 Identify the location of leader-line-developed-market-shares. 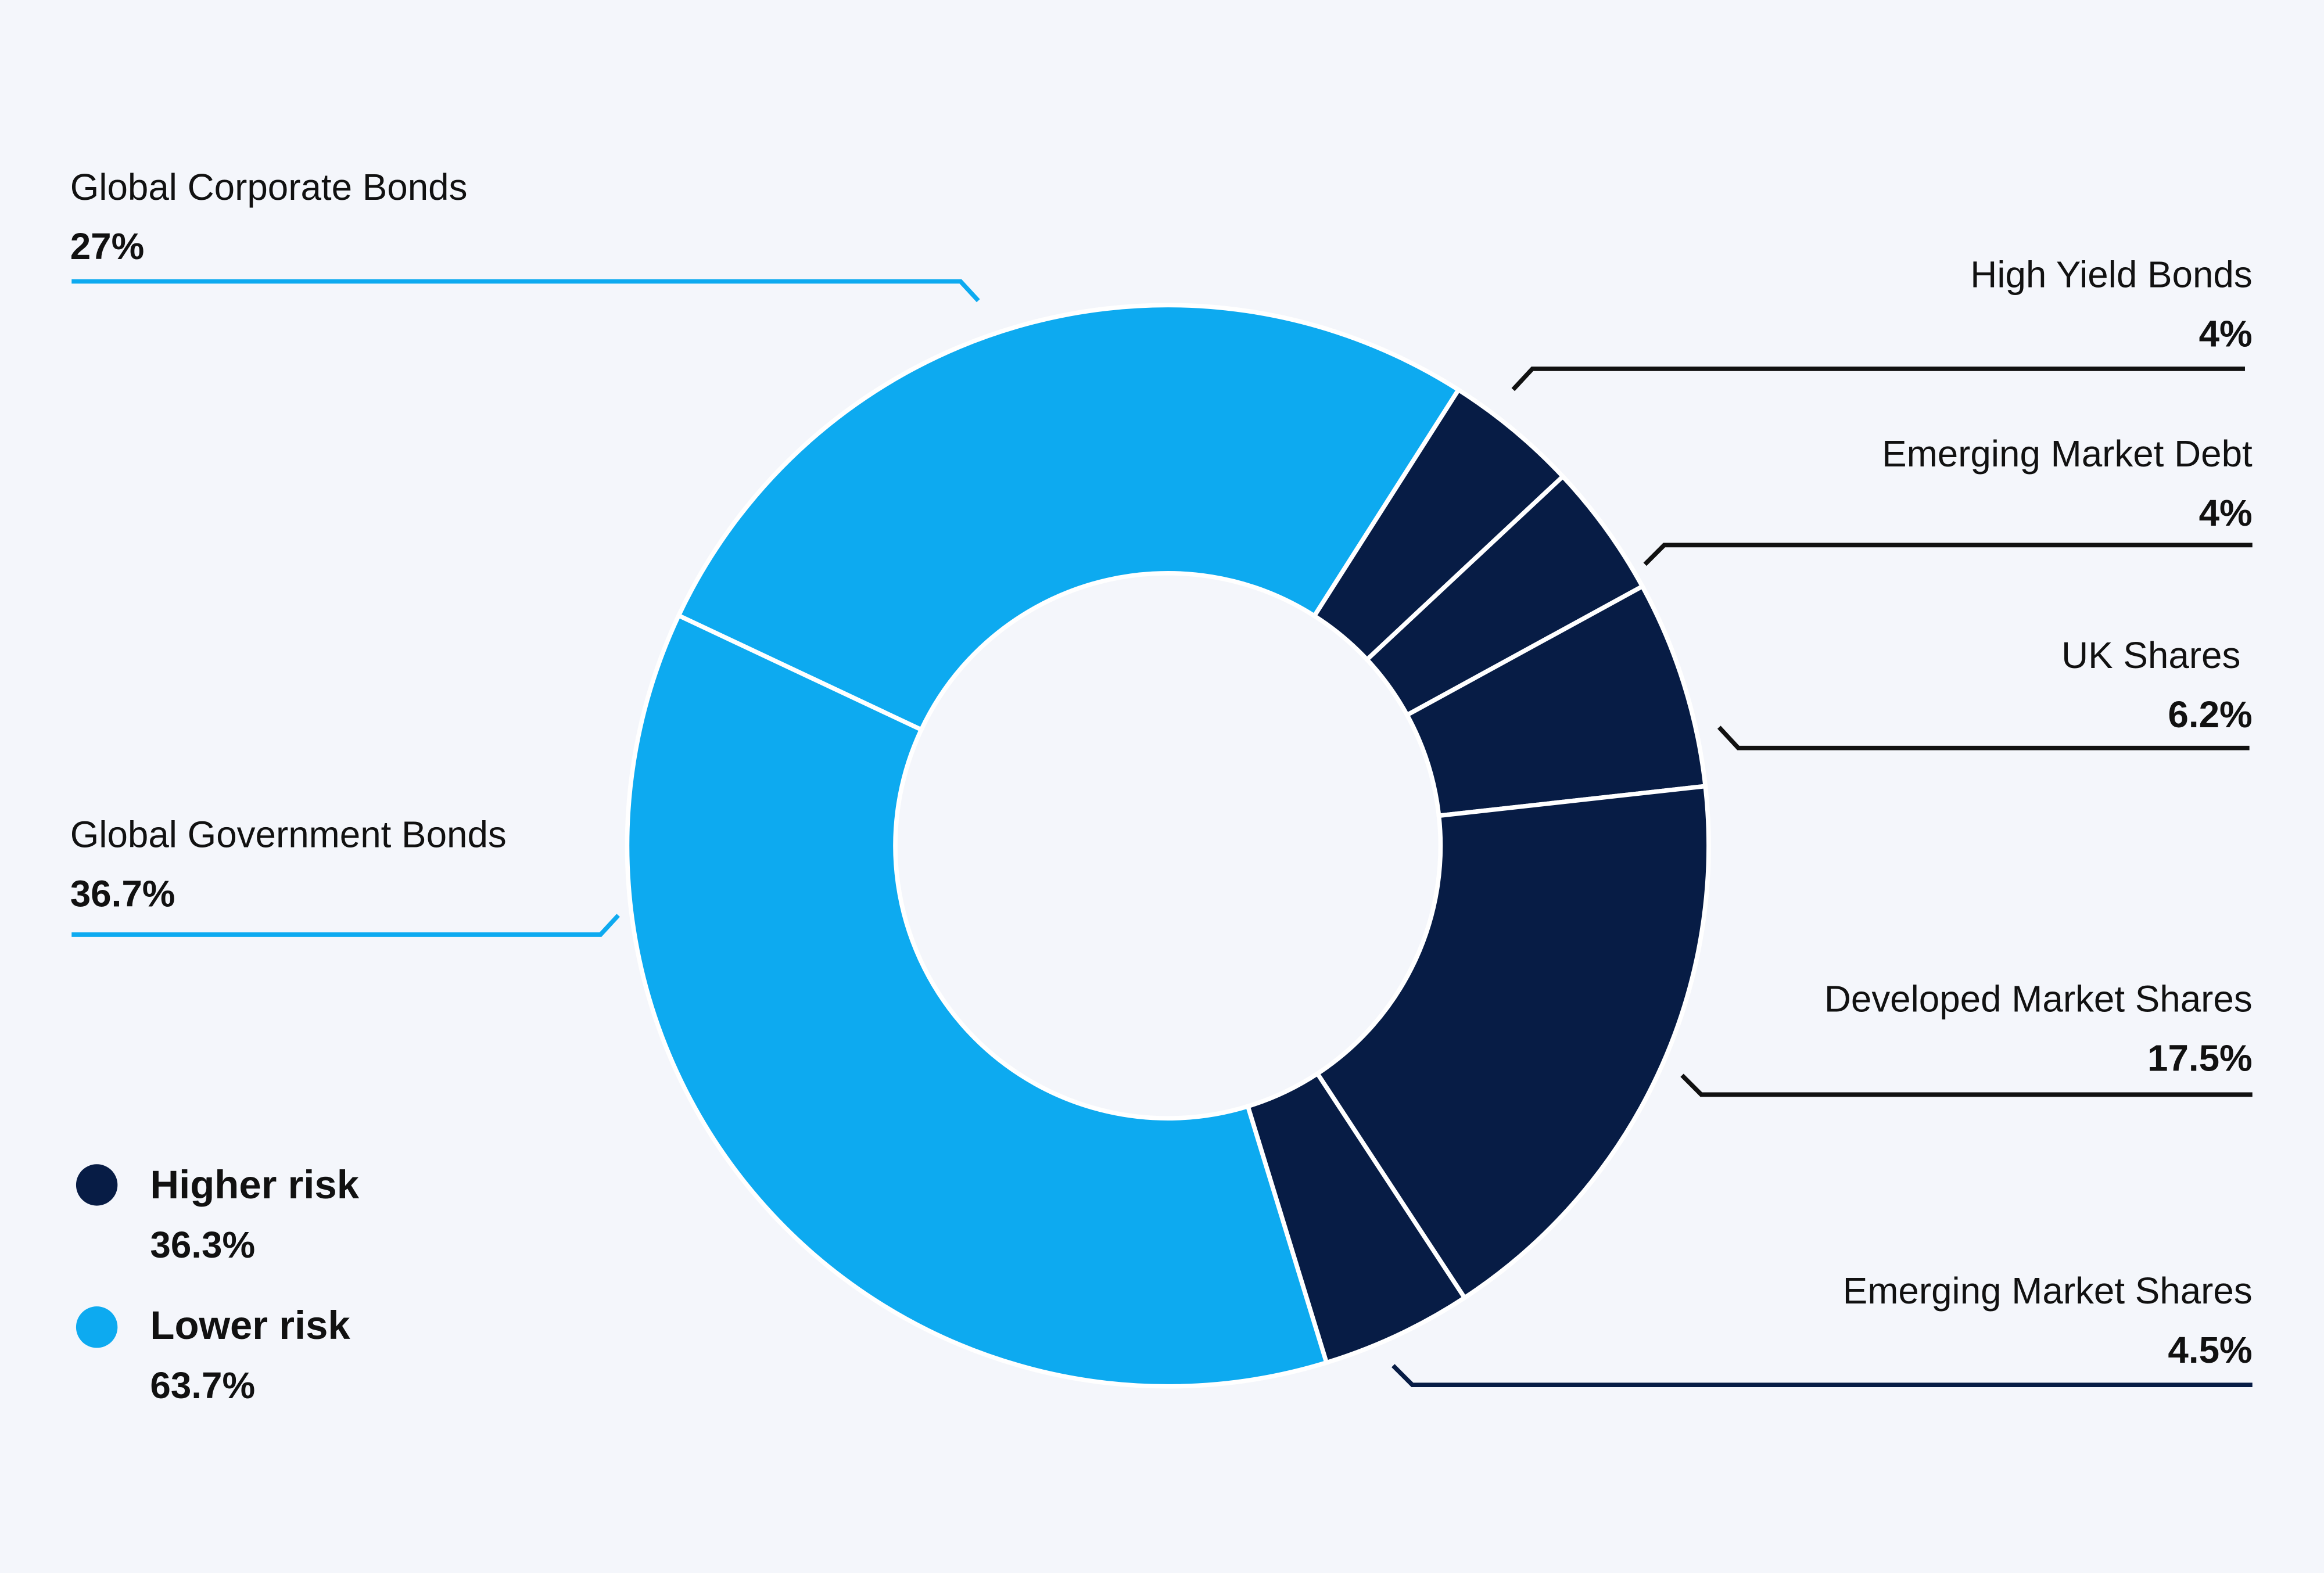
(1966, 1085).